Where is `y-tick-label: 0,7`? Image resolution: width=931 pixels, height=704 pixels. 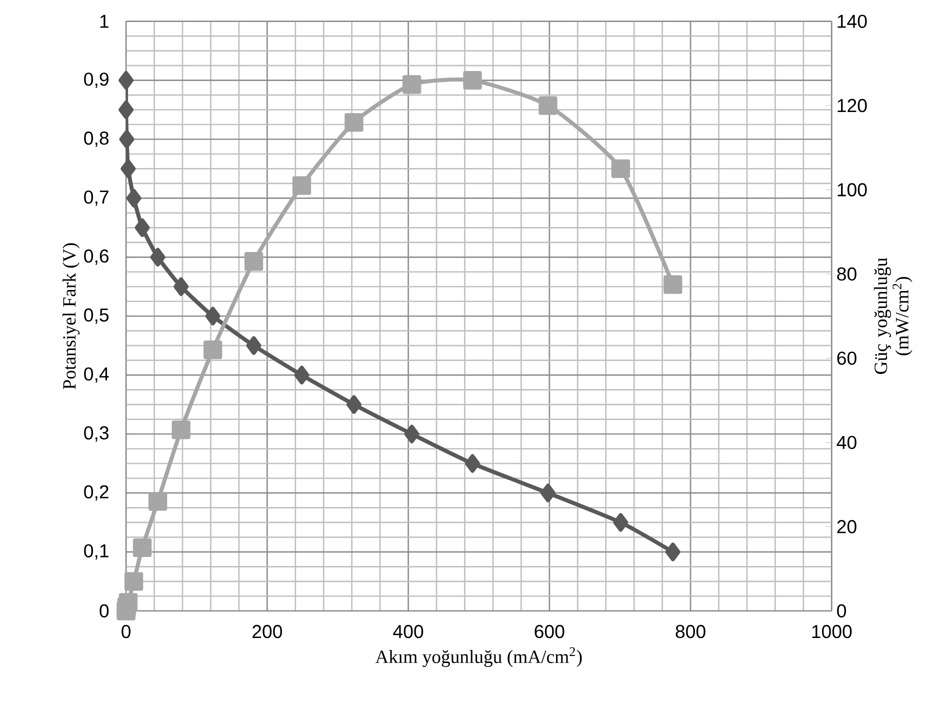
y-tick-label: 0,7 is located at coordinates (96, 198).